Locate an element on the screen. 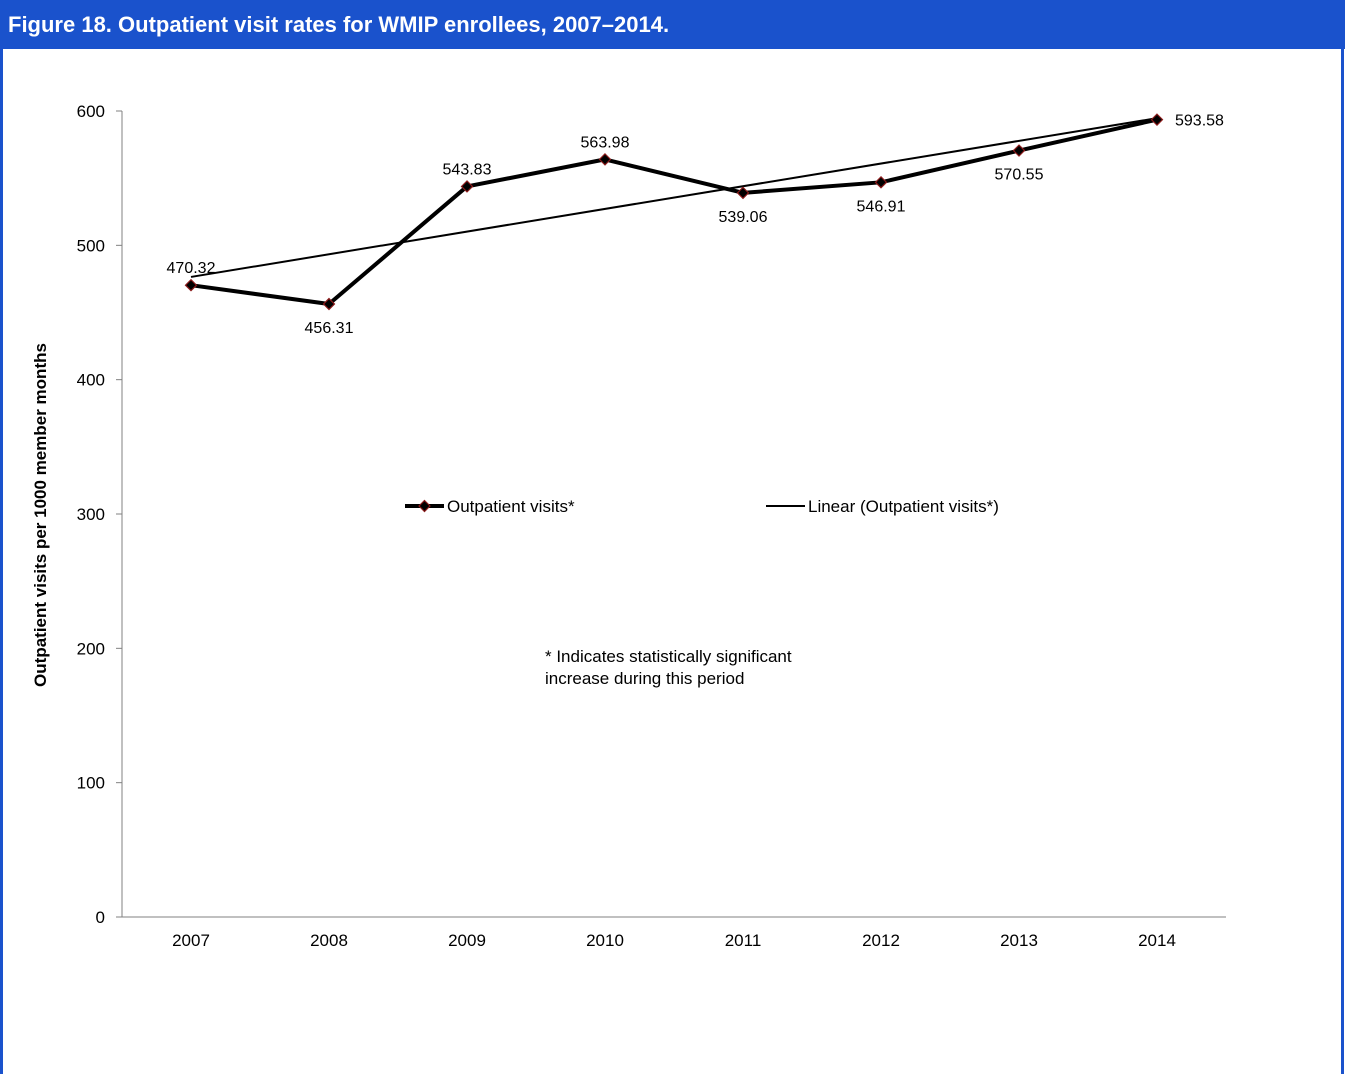 The height and width of the screenshot is (1074, 1345). trendline-group is located at coordinates (674, 197).